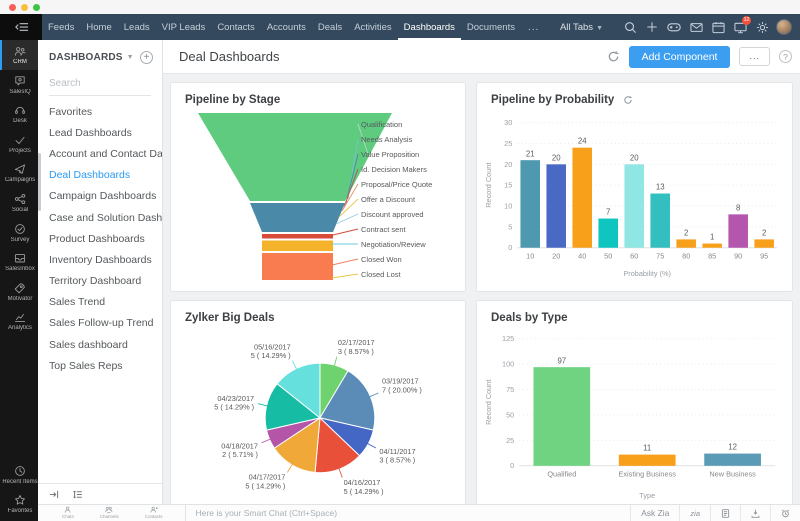 The image size is (800, 521). I want to click on rail-item-social: Social, so click(19, 203).